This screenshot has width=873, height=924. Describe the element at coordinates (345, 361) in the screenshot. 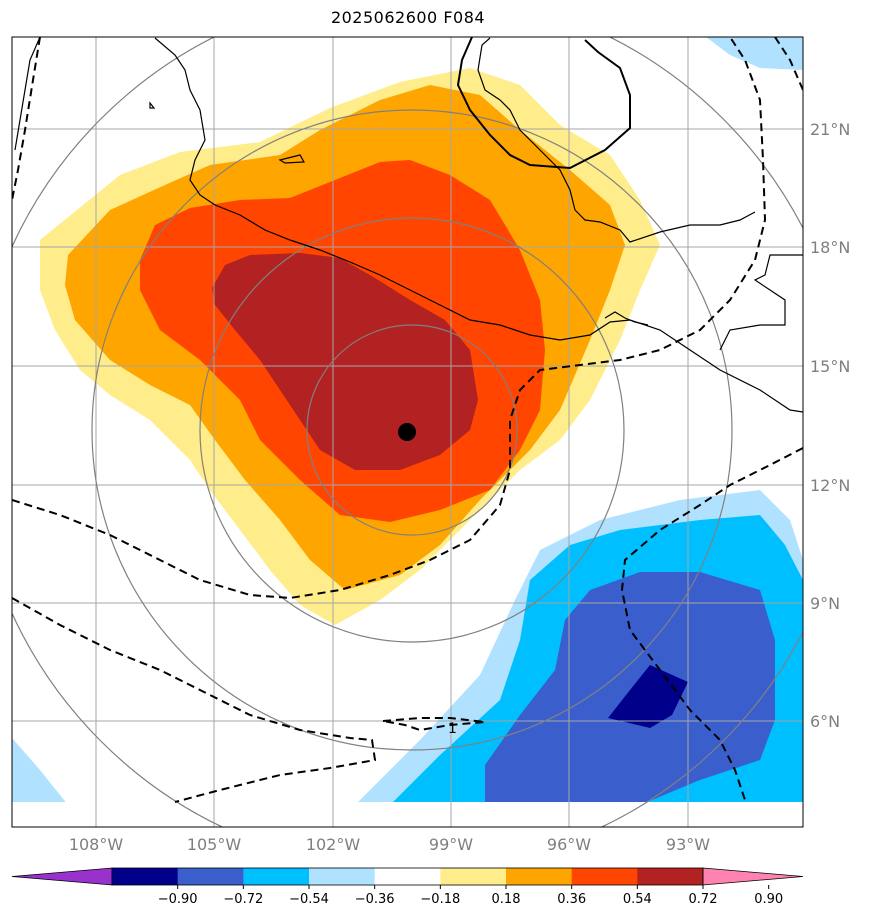

I see `contour-fill-0.72` at that location.